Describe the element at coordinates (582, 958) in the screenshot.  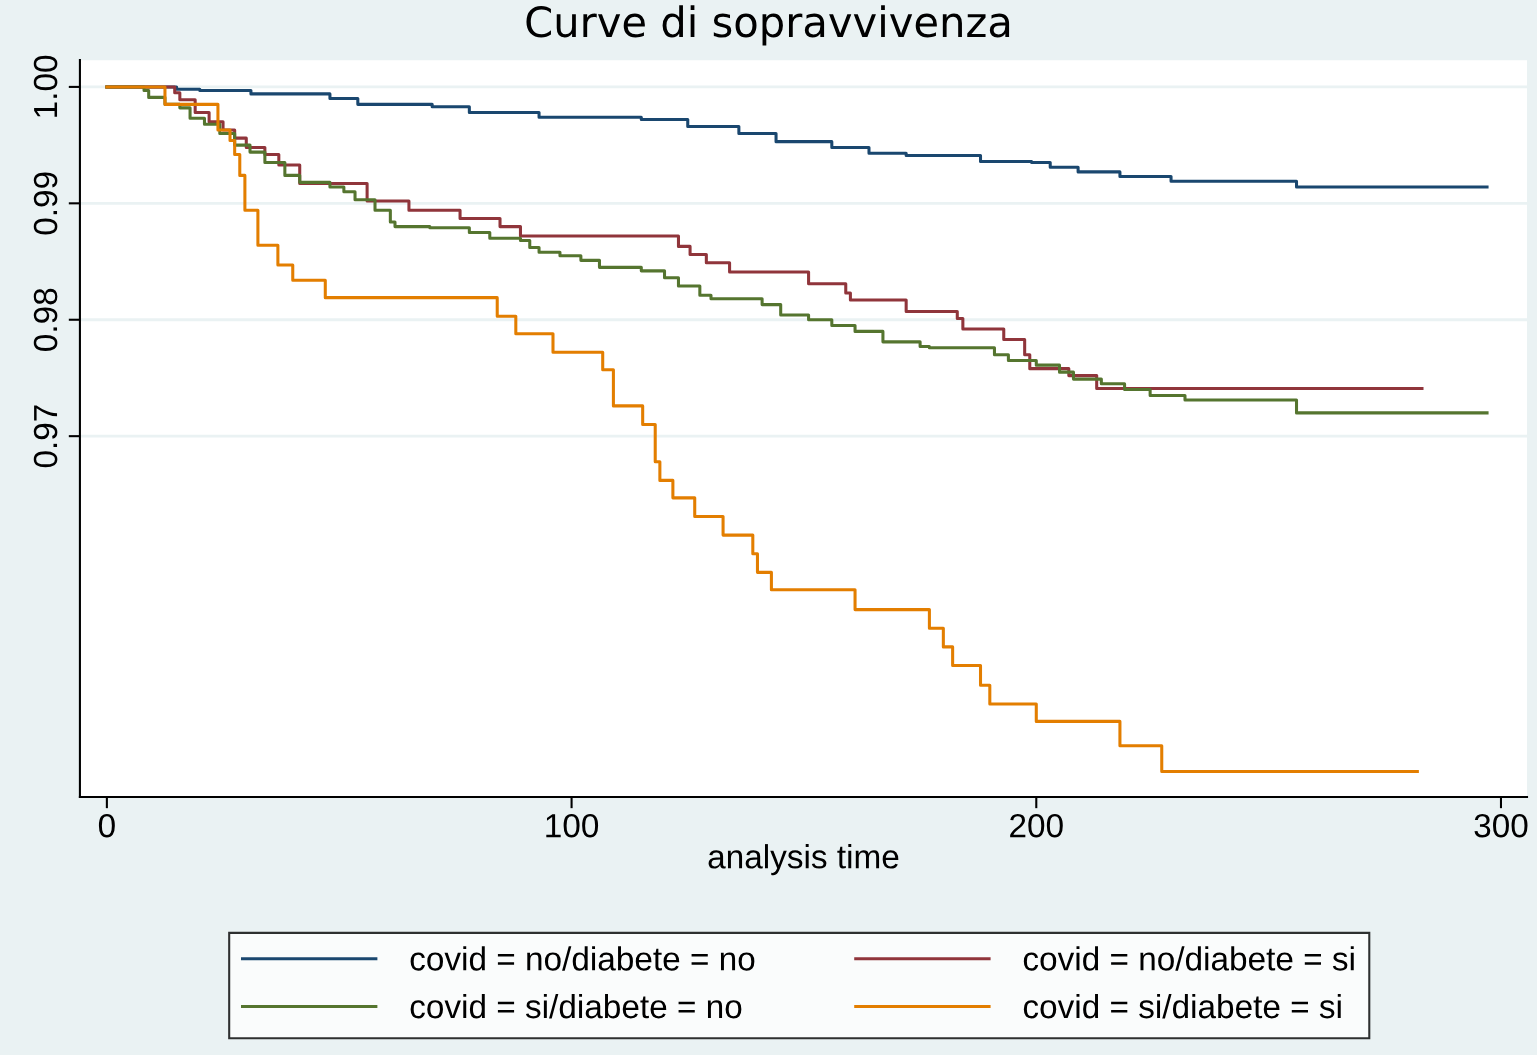
I see `legend-label: covid = no/diabete = no` at that location.